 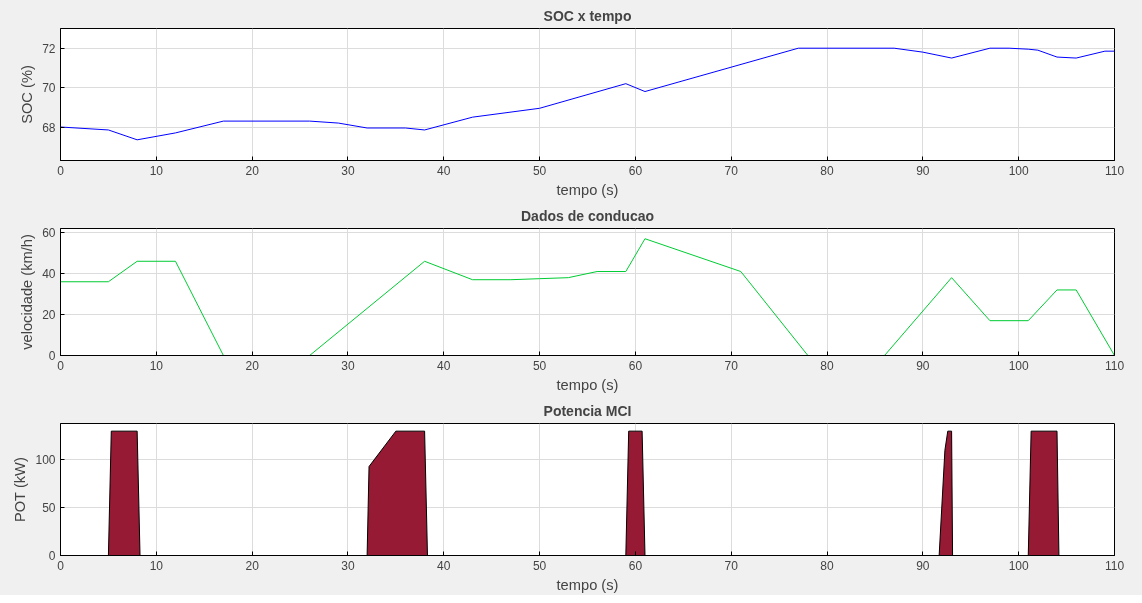 I want to click on y-tick-label: 40, so click(x=49, y=274).